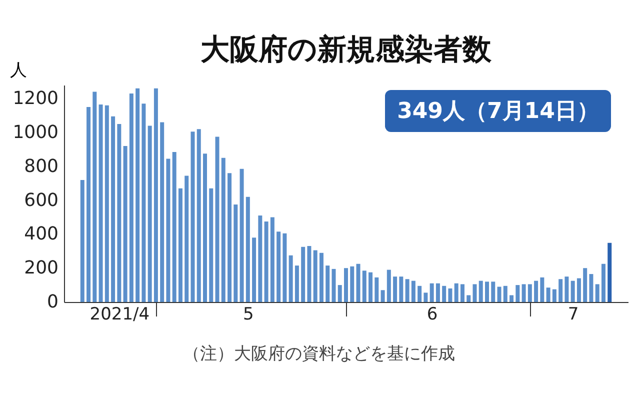 The width and height of the screenshot is (638, 396). Describe the element at coordinates (573, 314) in the screenshot. I see `x-tick-label: 7` at that location.